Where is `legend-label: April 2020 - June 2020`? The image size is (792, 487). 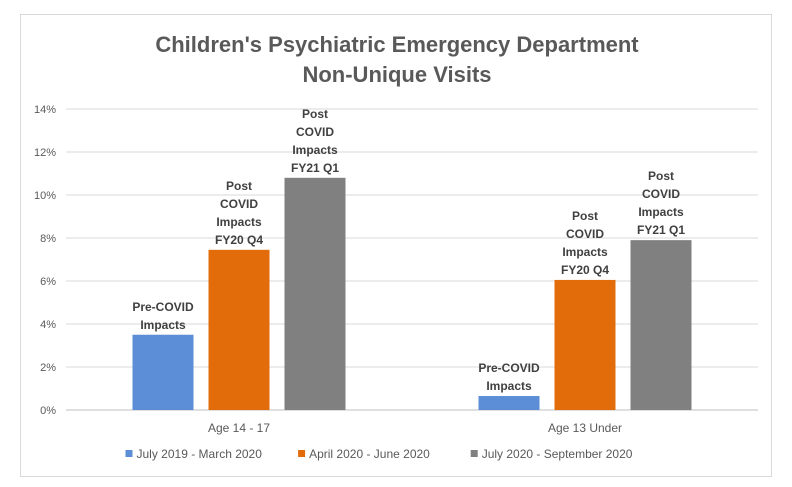 legend-label: April 2020 - June 2020 is located at coordinates (369, 454).